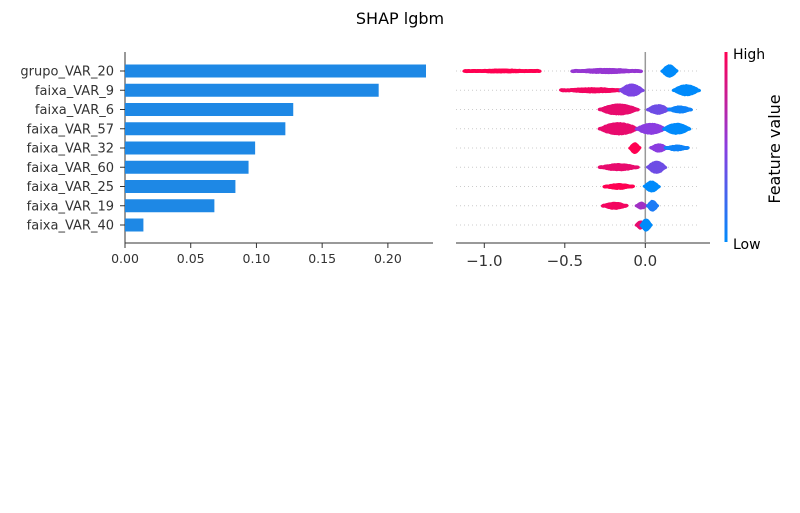 The width and height of the screenshot is (800, 513). Describe the element at coordinates (67, 72) in the screenshot. I see `bar-category-label: grupo_VAR_20` at that location.